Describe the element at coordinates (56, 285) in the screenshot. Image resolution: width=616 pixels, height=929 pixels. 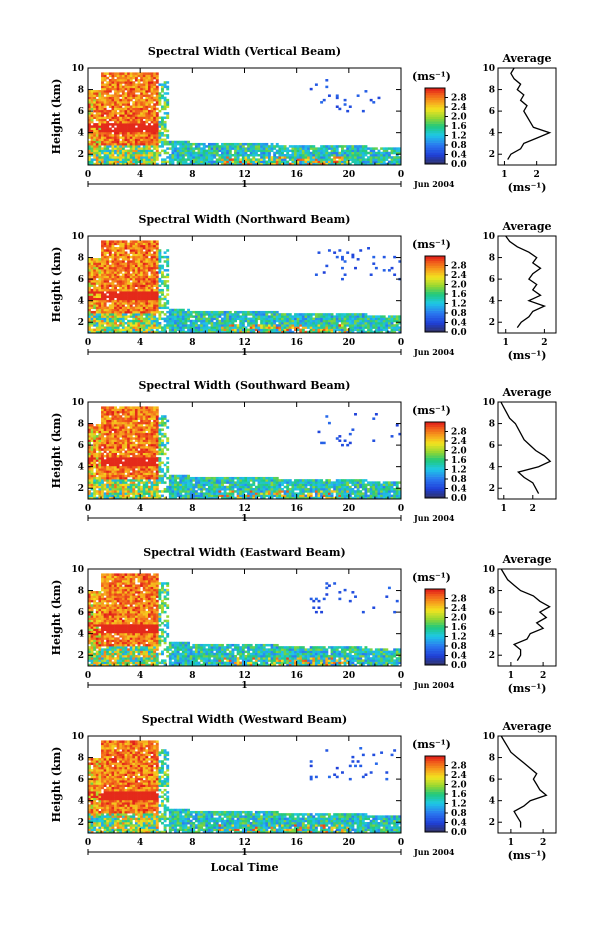
I see `y-axis-label: Height (km)` at that location.